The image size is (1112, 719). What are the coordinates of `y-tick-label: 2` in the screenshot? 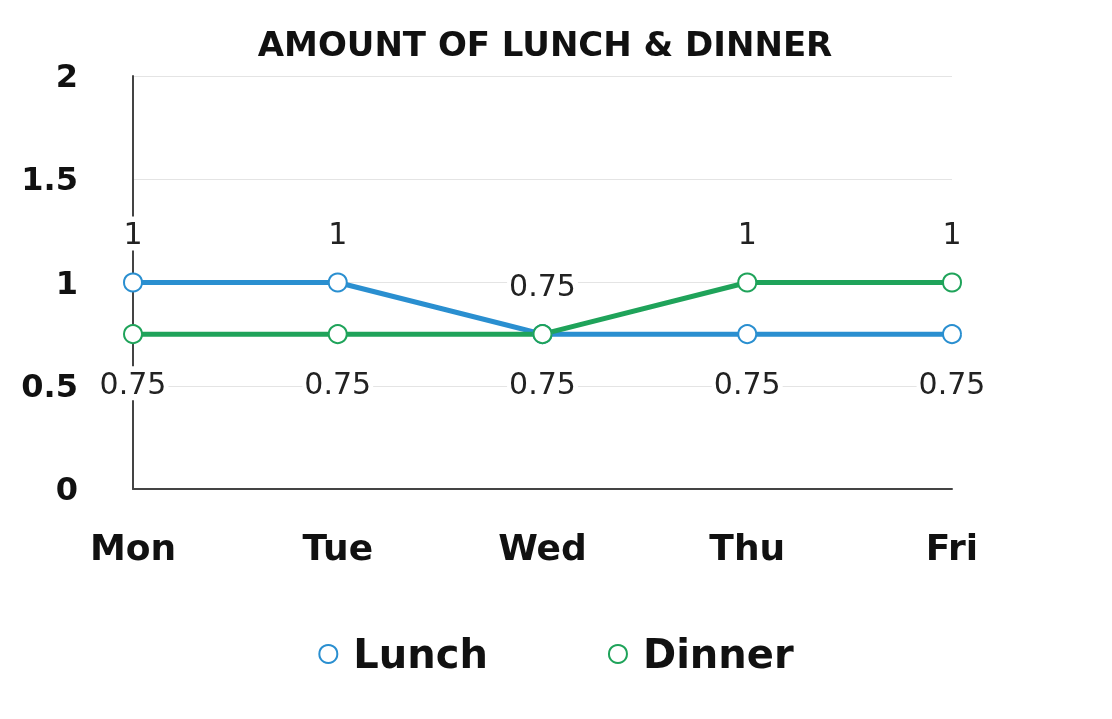 It's located at (66, 76).